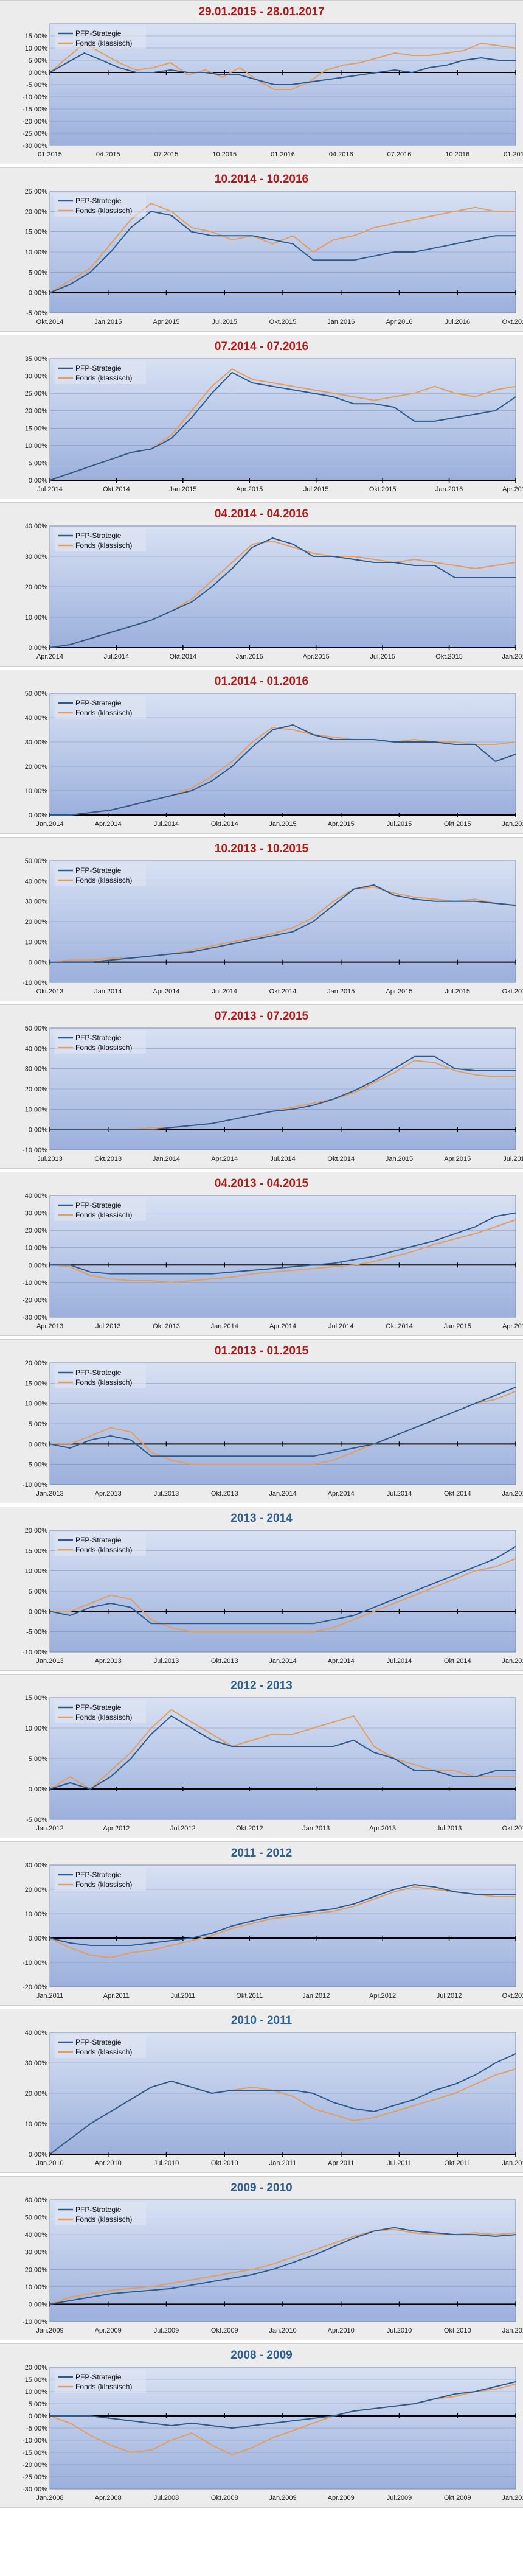 The width and height of the screenshot is (523, 2576). Describe the element at coordinates (457, 154) in the screenshot. I see `x-tick-label: 10.2016` at that location.